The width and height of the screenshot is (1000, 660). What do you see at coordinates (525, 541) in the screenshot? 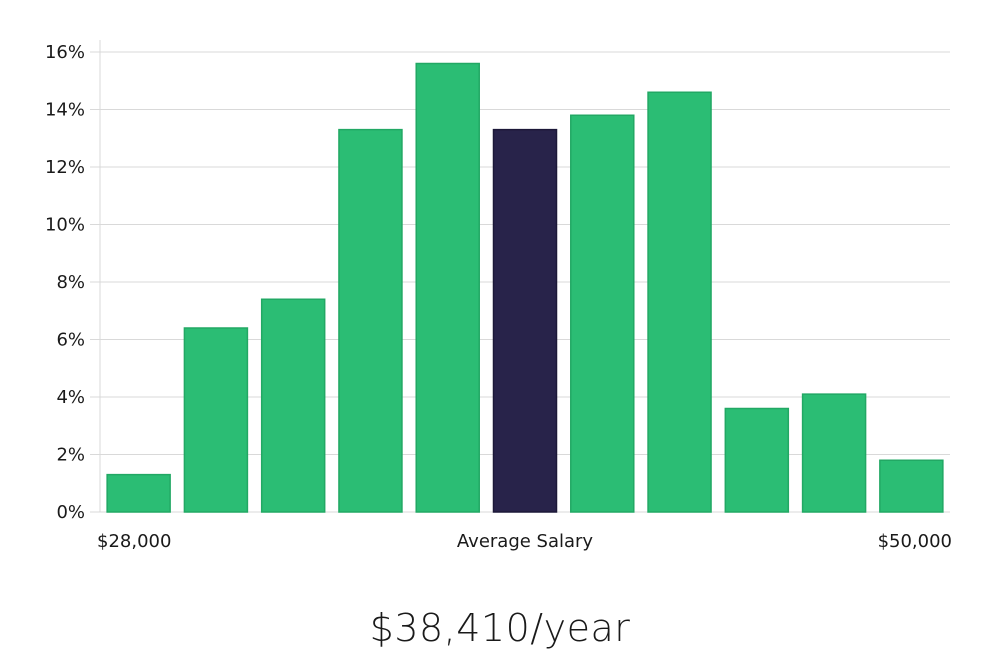
I see `x-axis-title: Average Salary` at bounding box center [525, 541].